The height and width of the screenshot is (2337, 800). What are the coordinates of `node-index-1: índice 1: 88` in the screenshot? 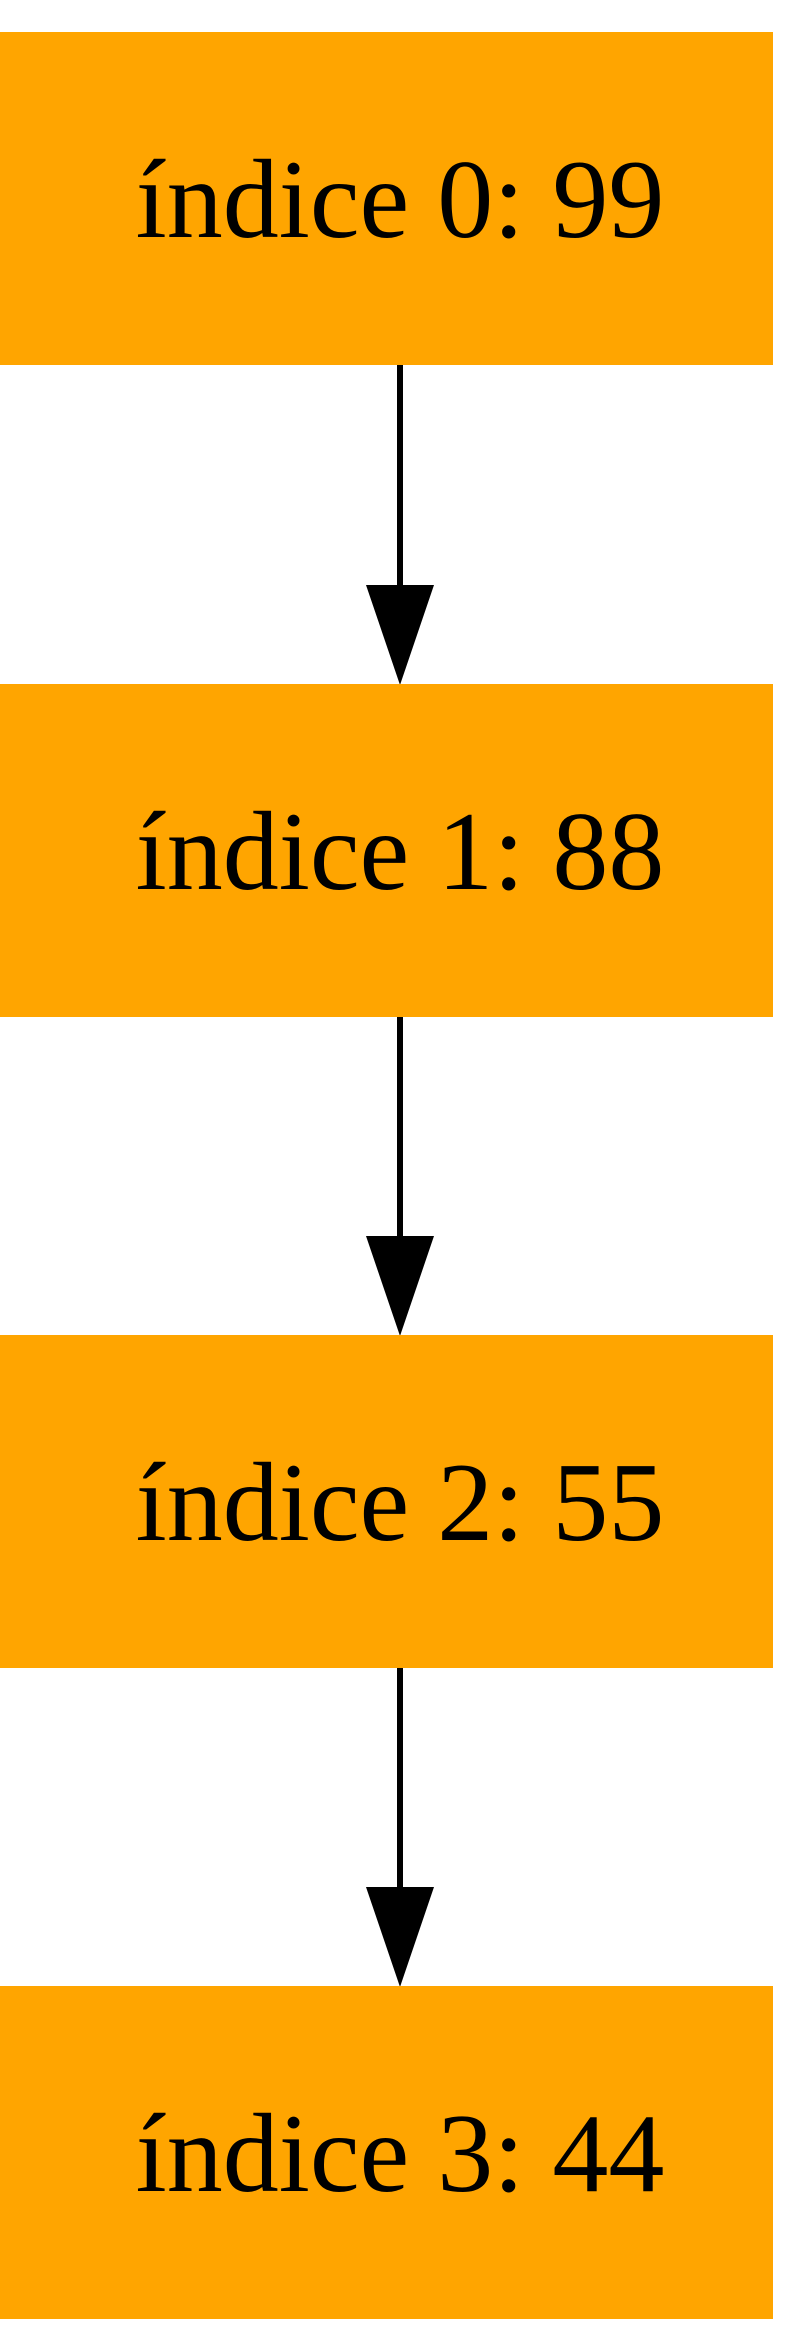 It's located at (386, 850).